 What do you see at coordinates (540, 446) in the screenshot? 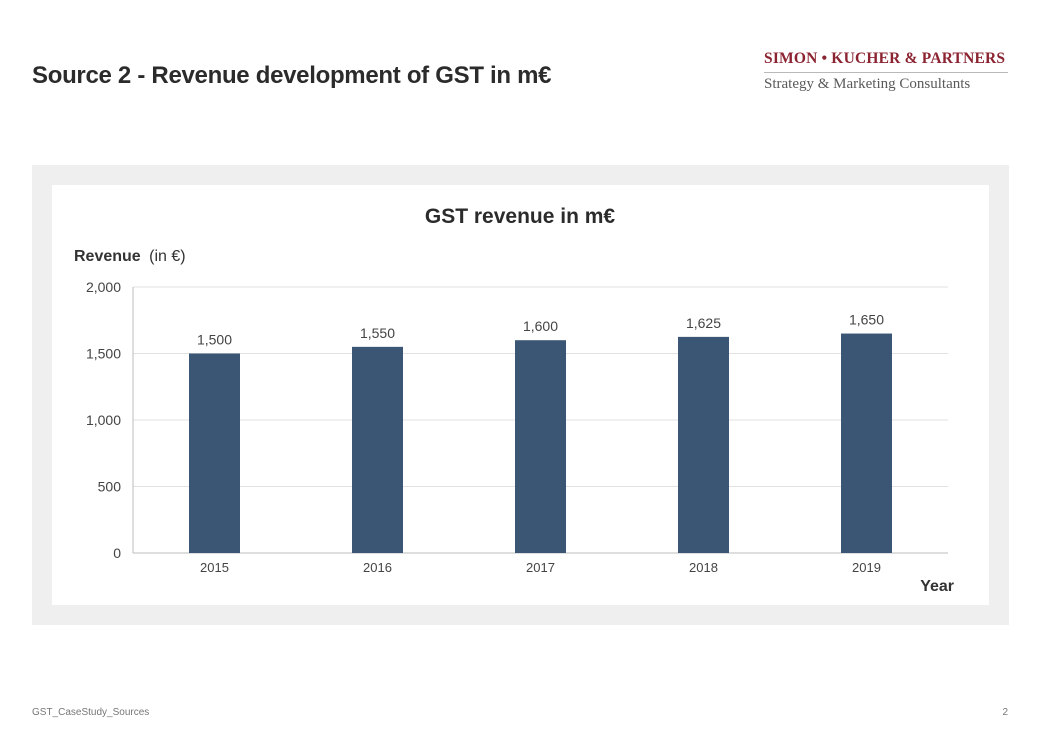
I see `bar-2017` at bounding box center [540, 446].